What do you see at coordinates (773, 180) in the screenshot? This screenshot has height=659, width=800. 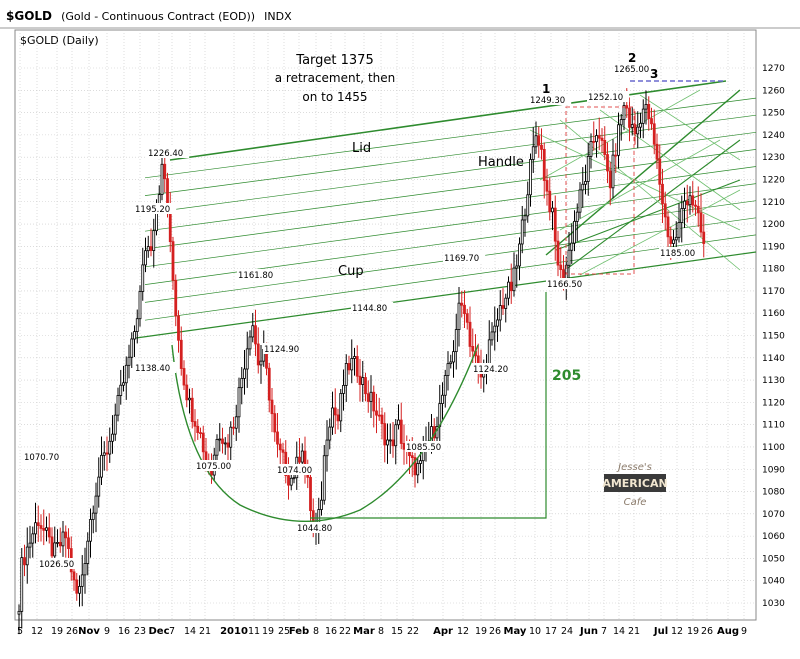 I see `y-tick-label: 1220` at bounding box center [773, 180].